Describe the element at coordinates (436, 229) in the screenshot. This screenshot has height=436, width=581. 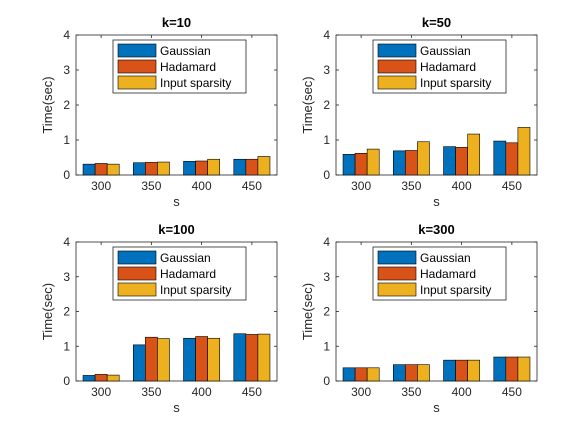
I see `chart-title: k=300` at that location.